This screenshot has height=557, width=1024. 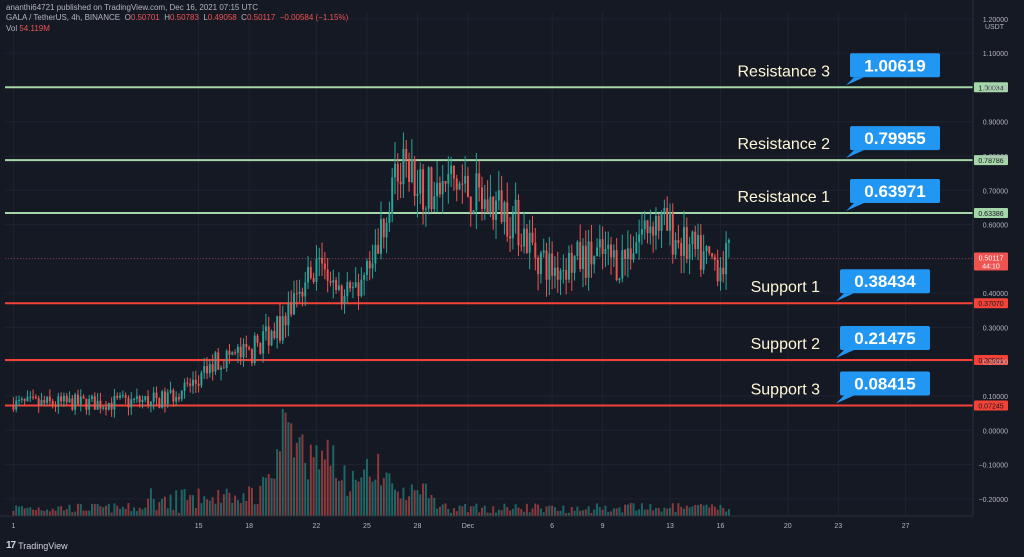 I want to click on time-axis: 1 15 18 22 25 28 Dec 6 9 13 16 20 23 27, so click(x=486, y=522).